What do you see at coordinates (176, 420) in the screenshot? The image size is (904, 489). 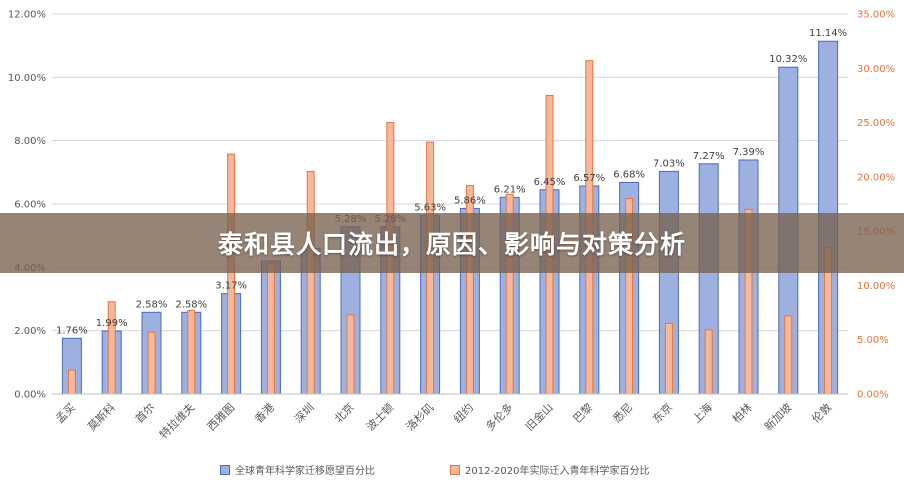 I see `category-label: 特拉维夫` at bounding box center [176, 420].